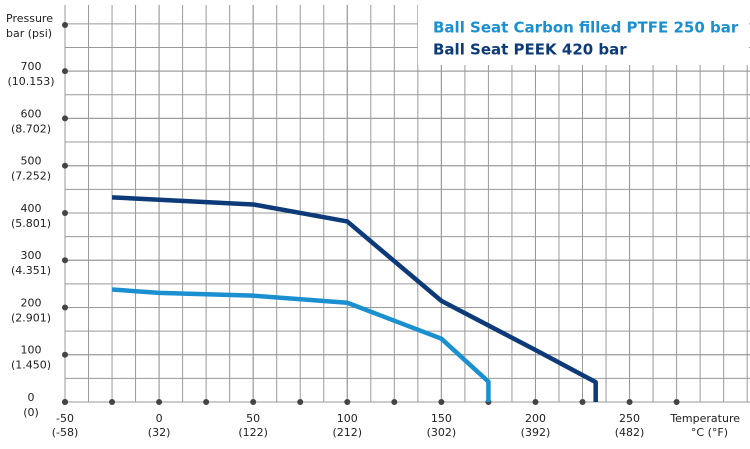 This screenshot has height=449, width=750. I want to click on y-tick-label: (10.153), so click(30, 81).